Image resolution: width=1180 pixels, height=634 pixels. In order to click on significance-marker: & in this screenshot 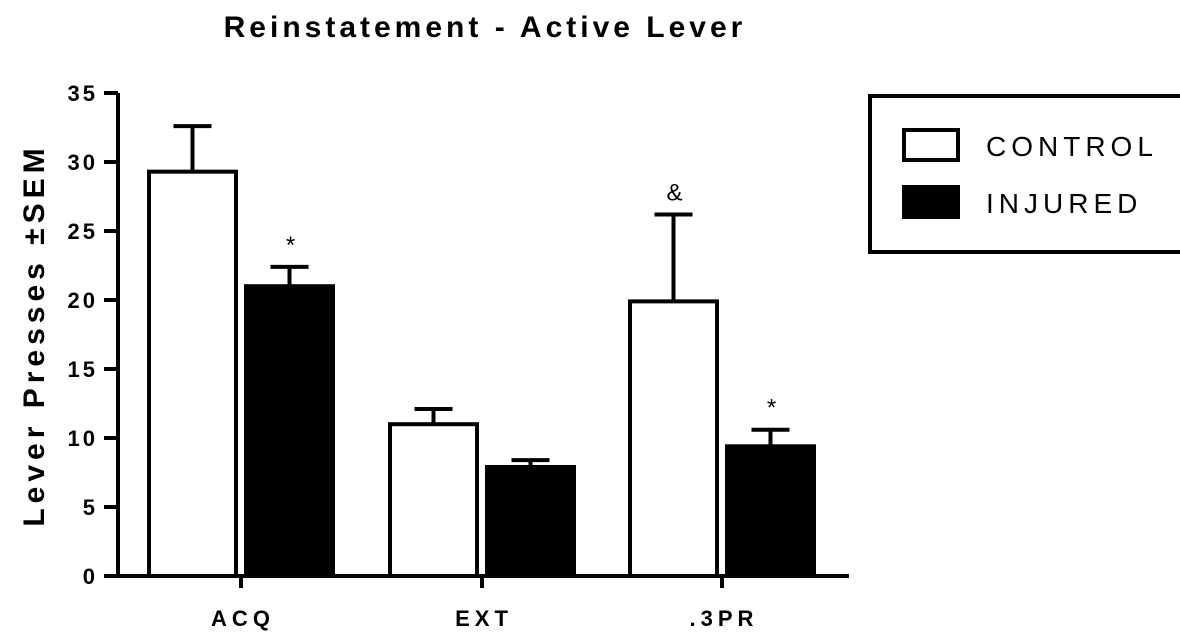, I will do `click(674, 192)`.